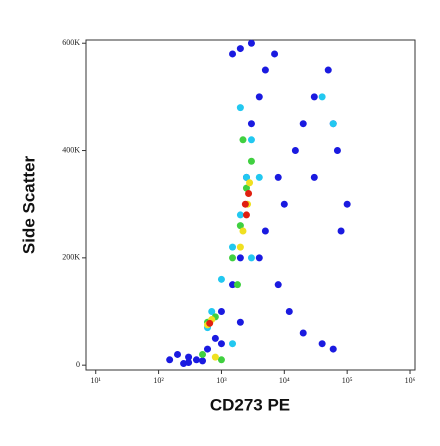  I want to click on x-tick-label: 10², so click(158, 380).